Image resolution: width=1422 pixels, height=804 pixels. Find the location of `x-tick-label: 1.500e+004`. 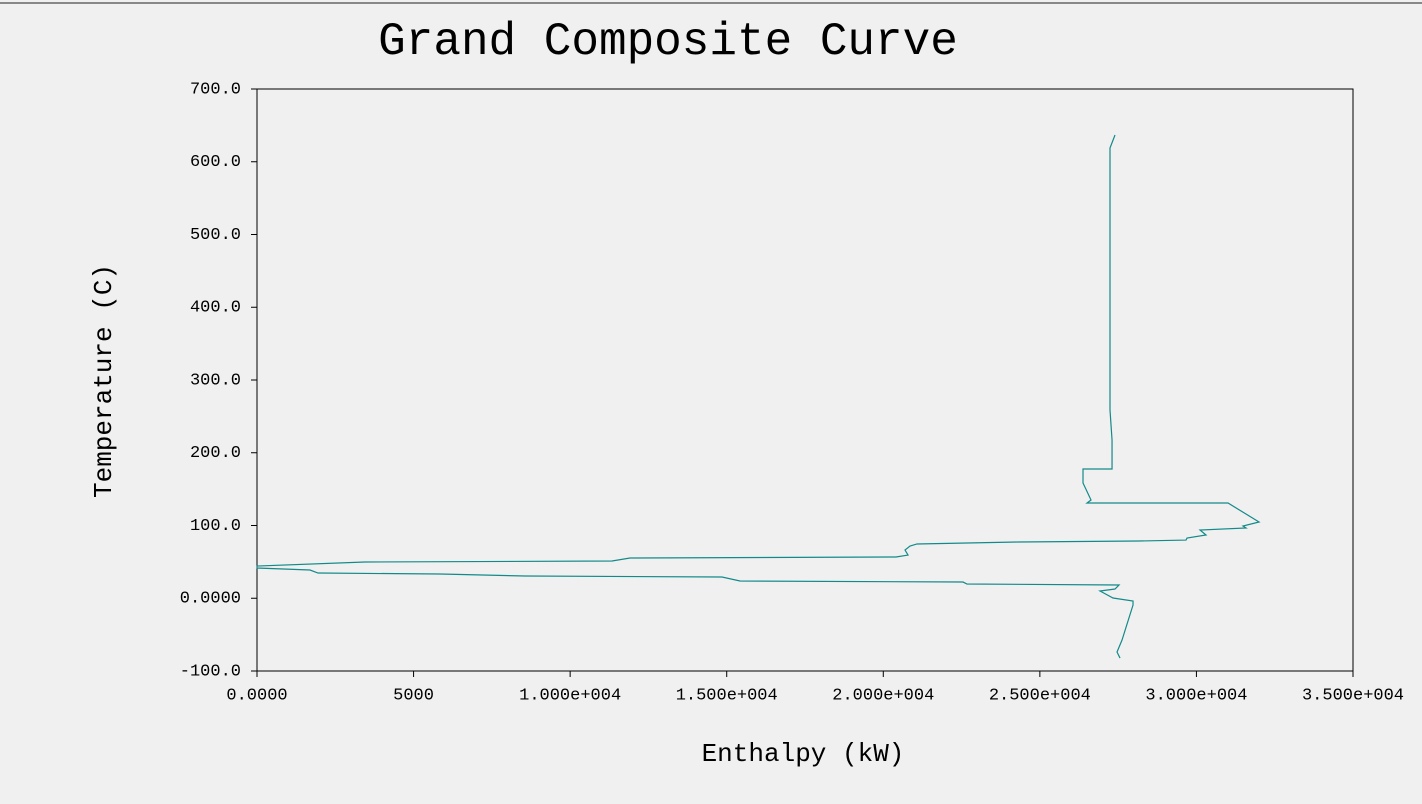

x-tick-label: 1.500e+004 is located at coordinates (727, 695).